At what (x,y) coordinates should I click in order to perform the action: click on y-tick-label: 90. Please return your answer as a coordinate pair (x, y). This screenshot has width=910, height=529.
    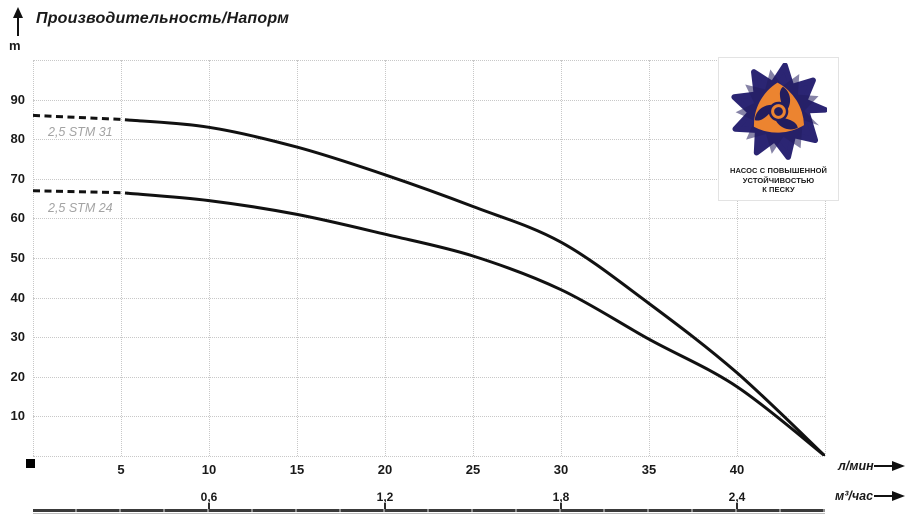
    Looking at the image, I should click on (17, 99).